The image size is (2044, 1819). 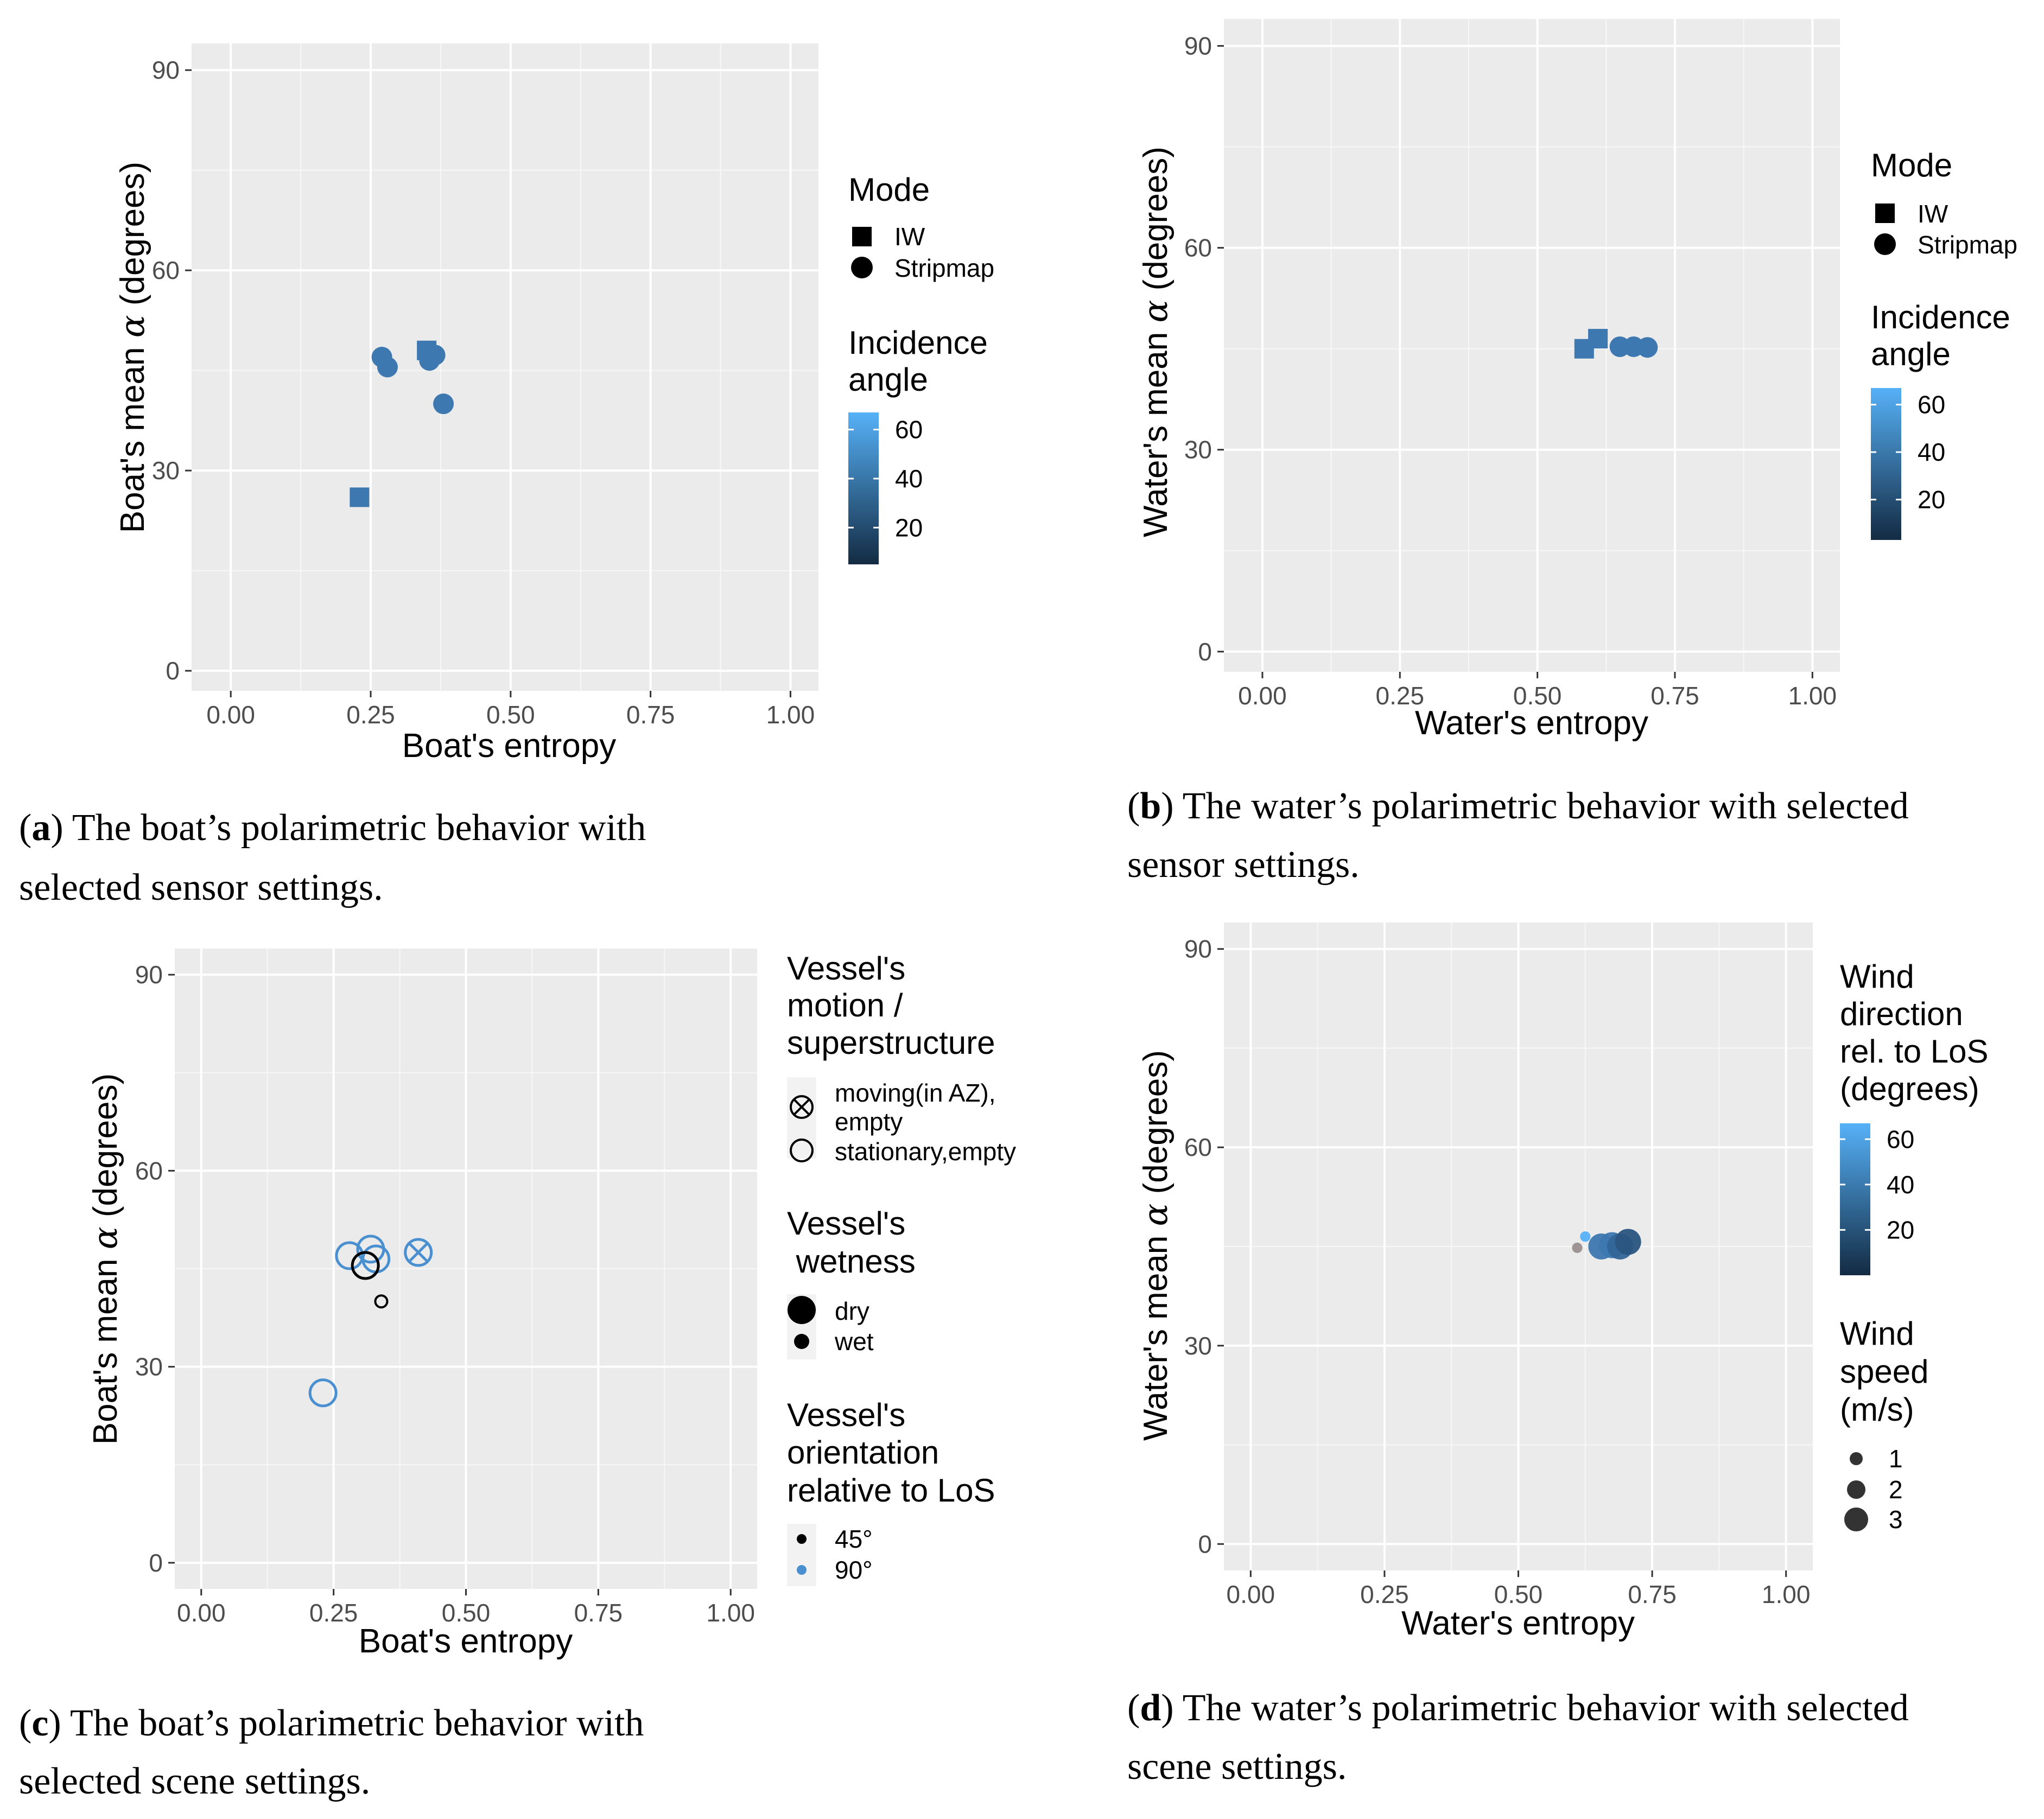 I want to click on panel-c-legend-motion-title-3: superstructure, so click(x=891, y=1043).